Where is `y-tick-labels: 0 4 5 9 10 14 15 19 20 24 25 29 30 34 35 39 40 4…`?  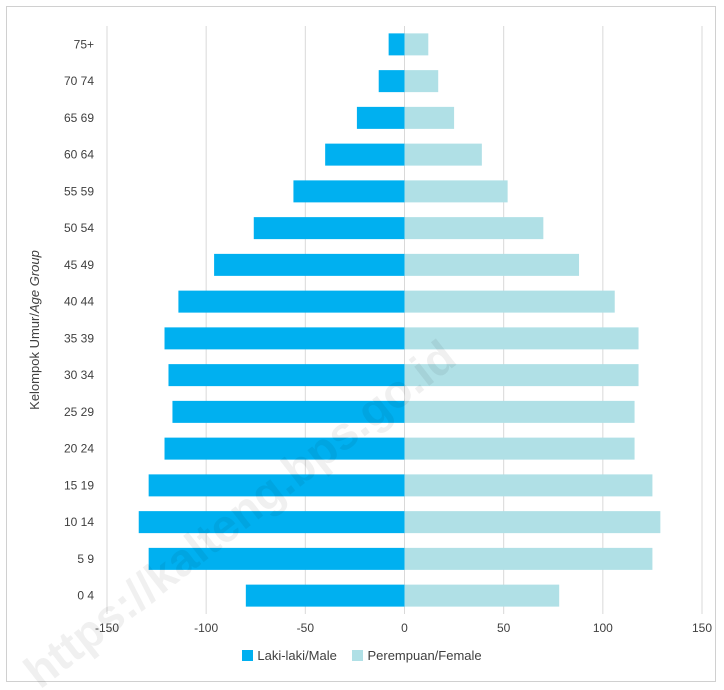 y-tick-labels: 0 4 5 9 10 14 15 19 20 24 25 29 30 34 35 39 40 4… is located at coordinates (79, 319).